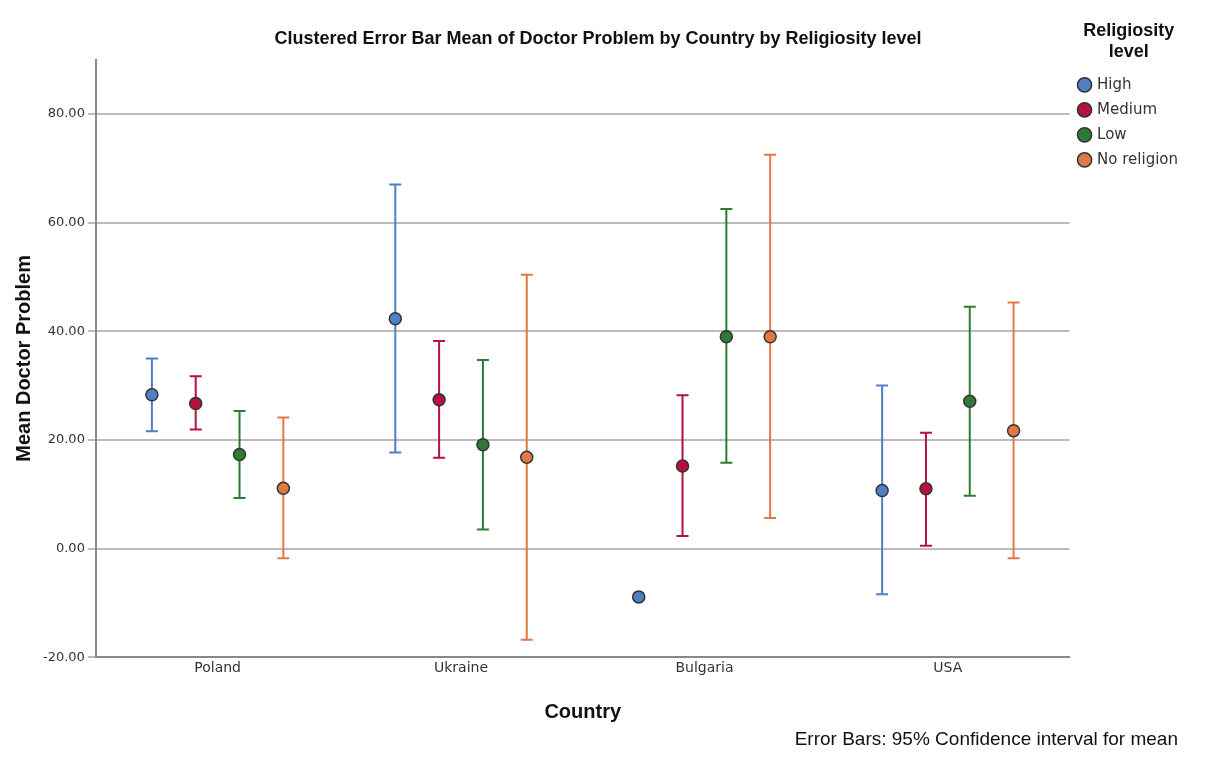 The width and height of the screenshot is (1206, 780). Describe the element at coordinates (704, 667) in the screenshot. I see `x-tick-label: Bulgaria` at that location.